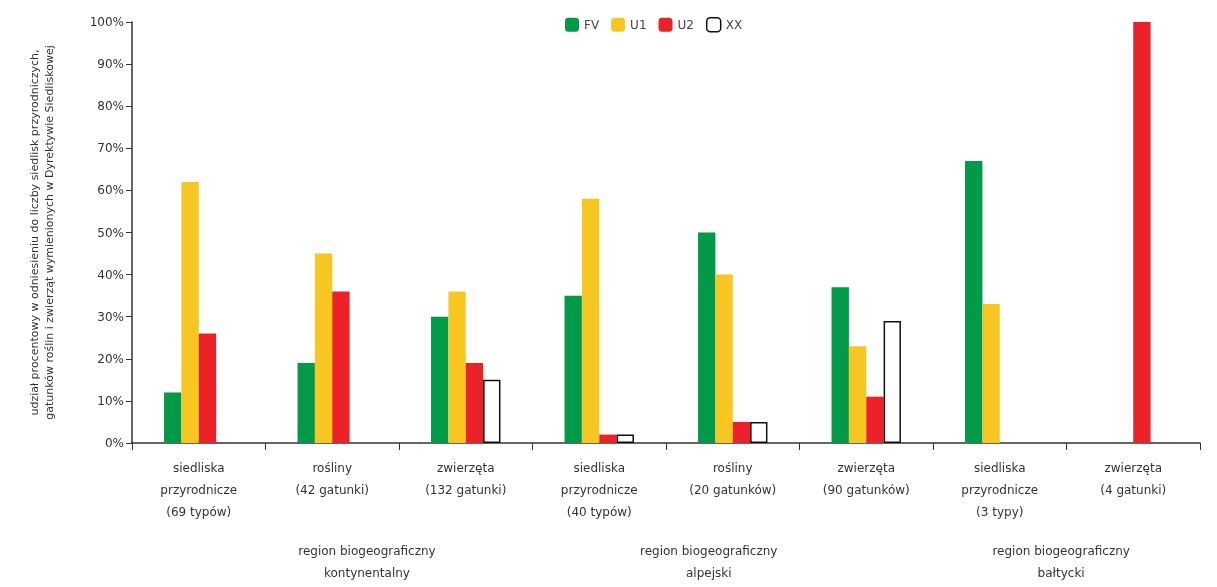 The height and width of the screenshot is (587, 1217). Describe the element at coordinates (110, 64) in the screenshot. I see `y-tick-label: 90%` at that location.